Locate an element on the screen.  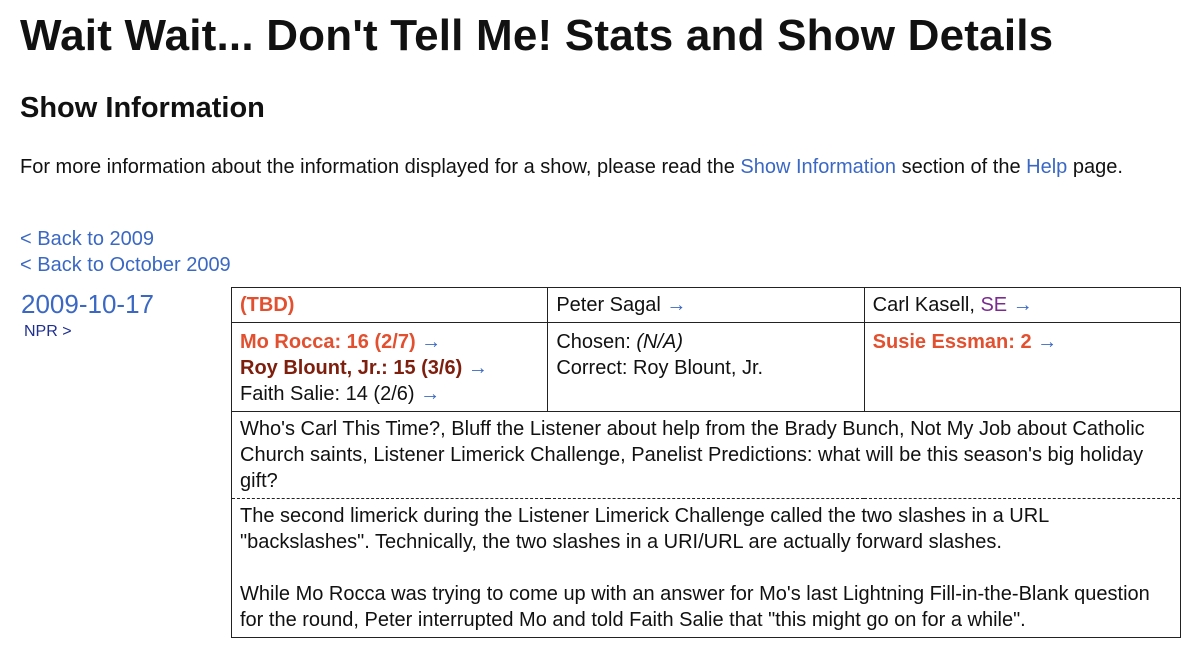
scorekeeper-cell: Carl Kasell, SE → is located at coordinates (1022, 305).